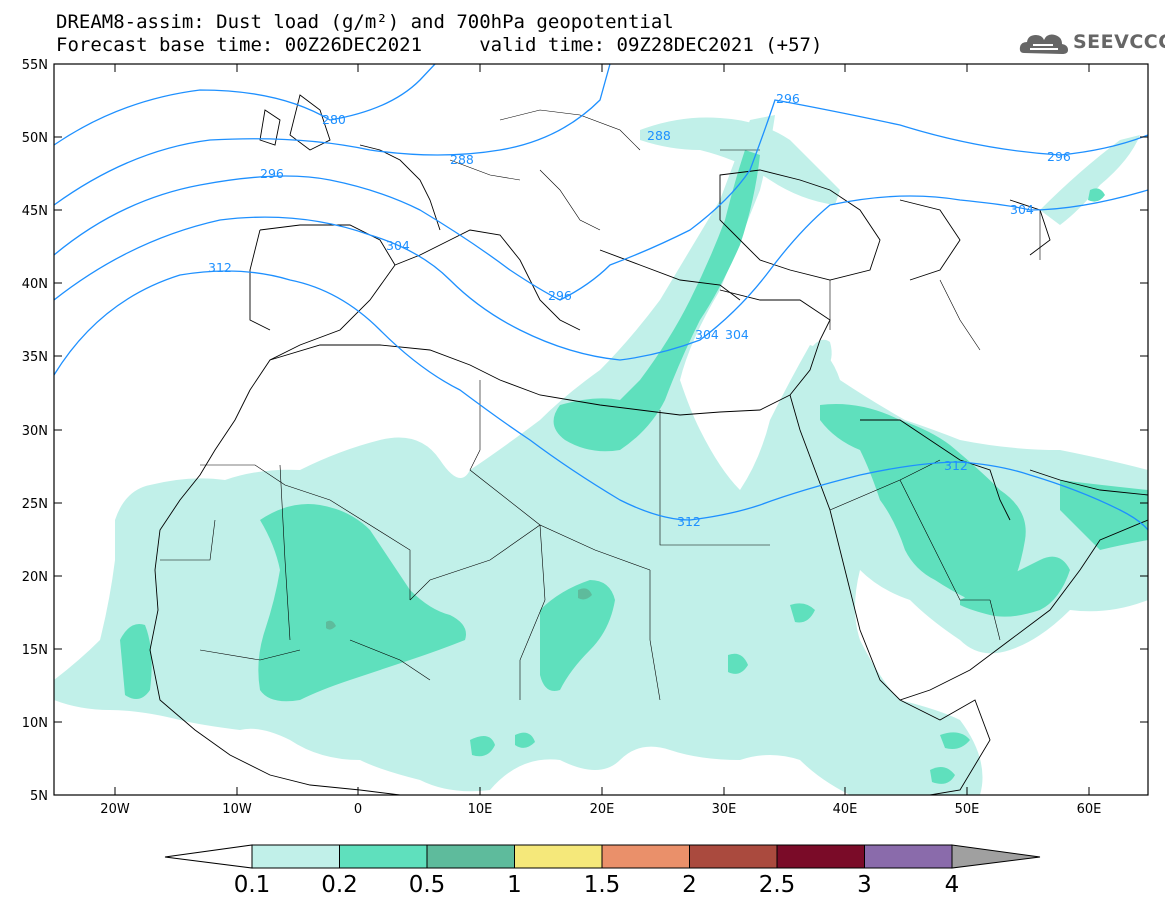  Describe the element at coordinates (334, 119) in the screenshot. I see `contour-label: 280` at that location.